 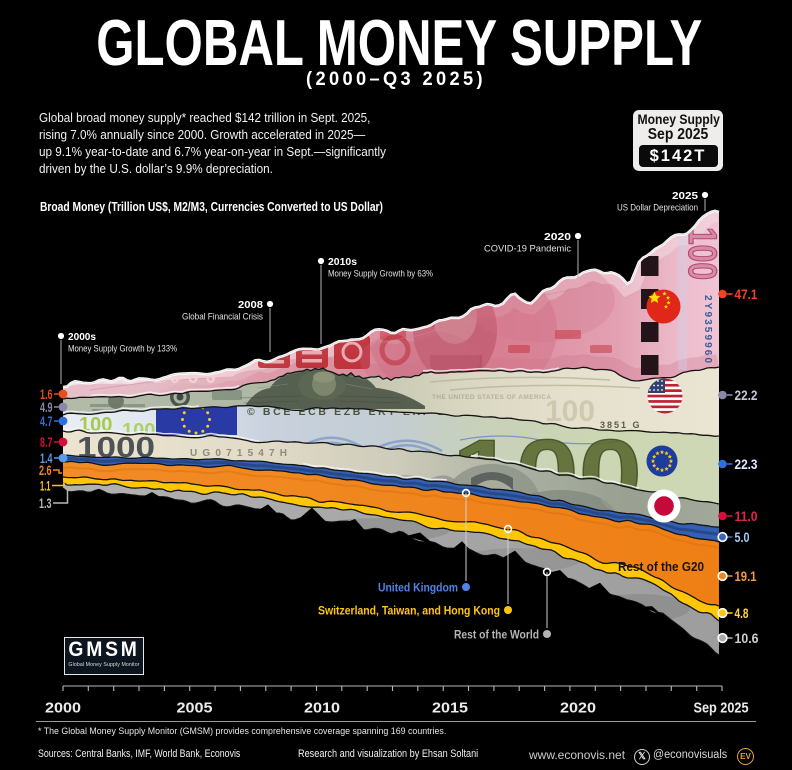 I want to click on svg-text: Rest of the G20, so click(x=661, y=566).